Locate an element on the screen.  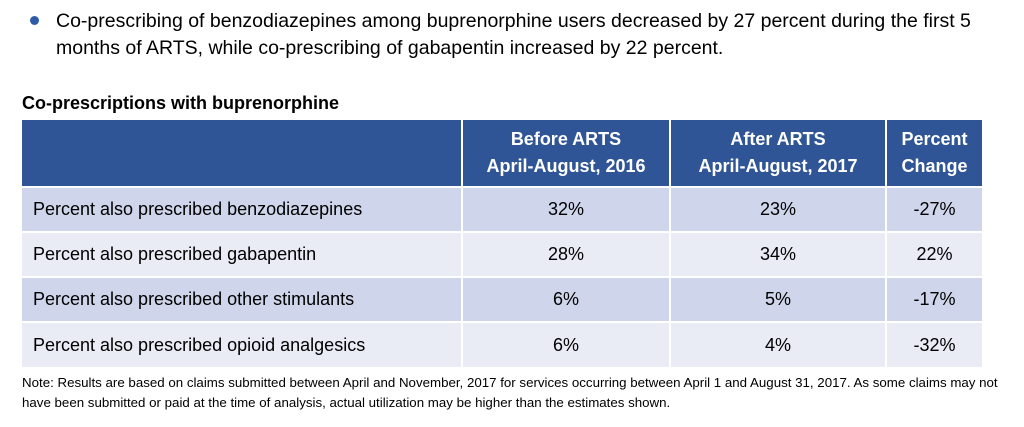
change-value: -17% is located at coordinates (933, 299).